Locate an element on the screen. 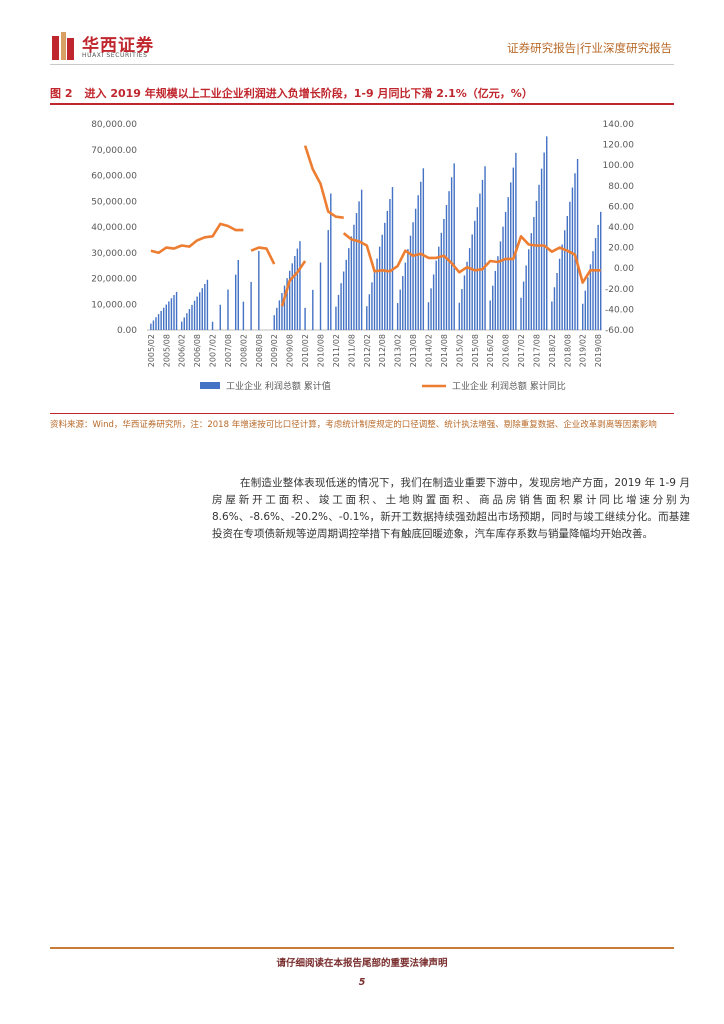 The height and width of the screenshot is (1024, 724). x-axis-tick-label: 2008/08 is located at coordinates (259, 350).